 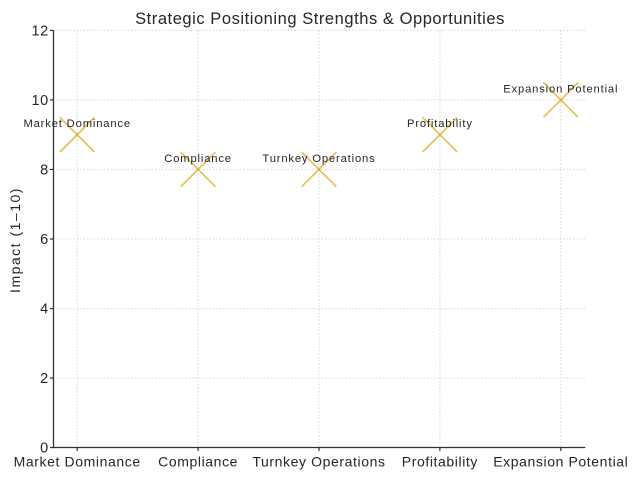 What do you see at coordinates (44, 170) in the screenshot?
I see `svg-text: 8` at bounding box center [44, 170].